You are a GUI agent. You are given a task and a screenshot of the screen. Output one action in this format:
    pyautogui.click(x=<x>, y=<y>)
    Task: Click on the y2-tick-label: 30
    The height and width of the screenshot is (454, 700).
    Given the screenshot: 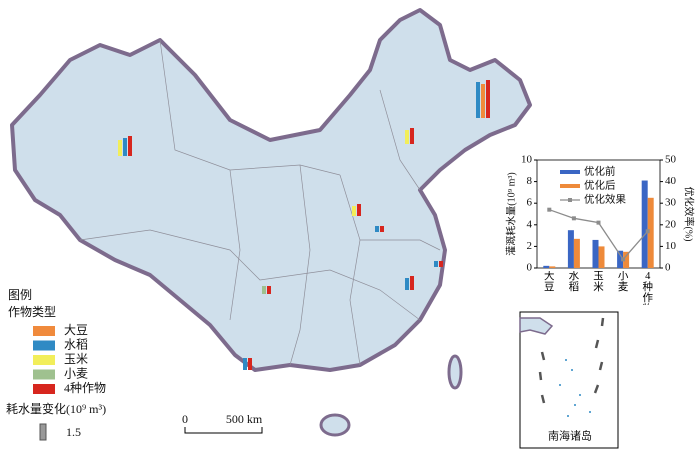 What is the action you would take?
    pyautogui.click(x=671, y=203)
    